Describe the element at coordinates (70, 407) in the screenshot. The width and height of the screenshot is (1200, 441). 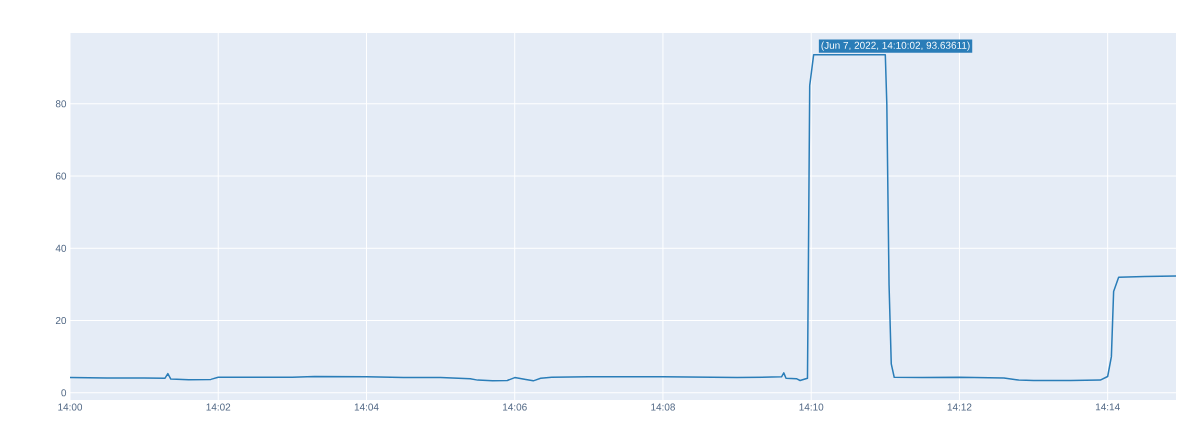
I see `x-tick-label: 14:00` at that location.